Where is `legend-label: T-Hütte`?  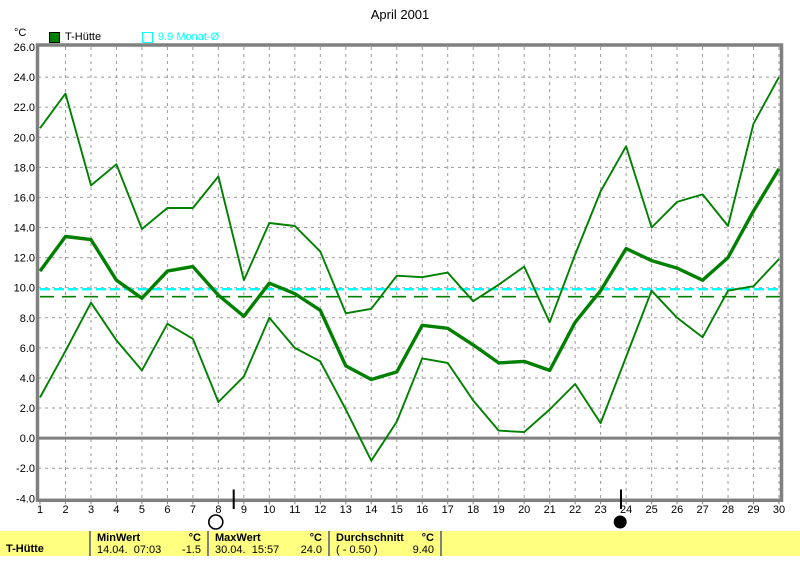
legend-label: T-Hütte is located at coordinates (83, 37).